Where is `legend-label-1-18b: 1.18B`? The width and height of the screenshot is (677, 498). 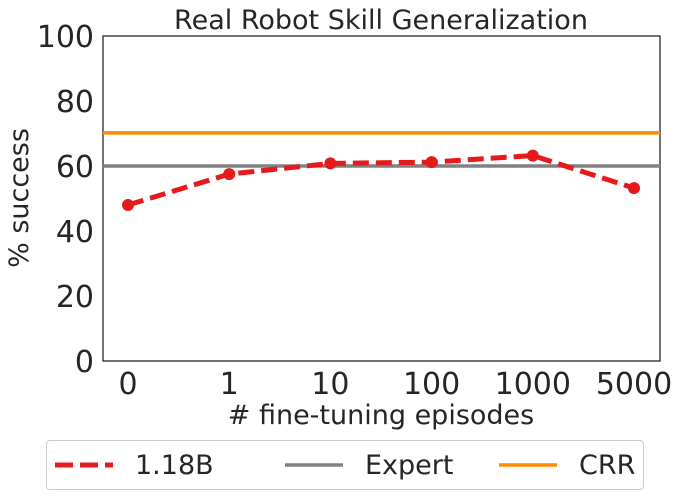
legend-label-1-18b: 1.18B is located at coordinates (174, 465).